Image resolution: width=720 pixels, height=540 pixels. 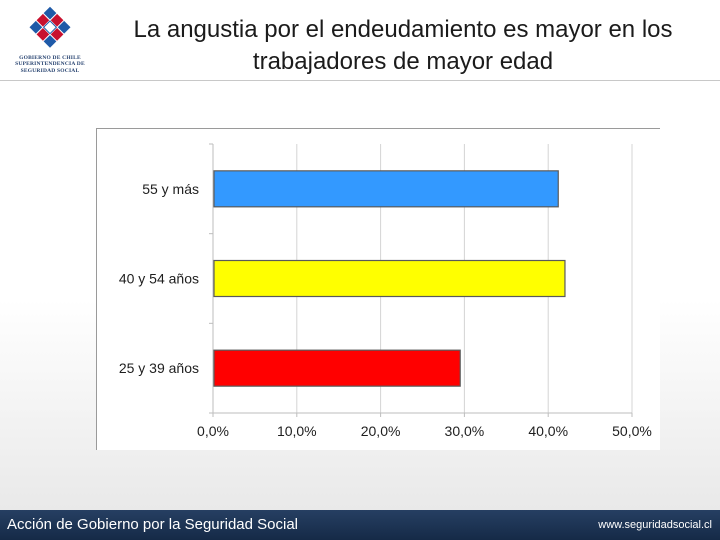 I want to click on logo-line: SUPERINTENDENCIA DE, so click(x=50, y=64).